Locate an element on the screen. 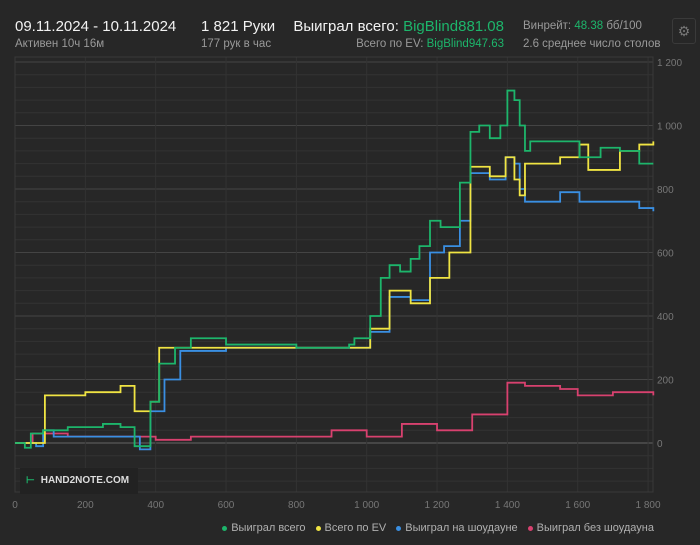 Image resolution: width=700 pixels, height=545 pixels. won-value: BigBlind881.08 is located at coordinates (453, 26).